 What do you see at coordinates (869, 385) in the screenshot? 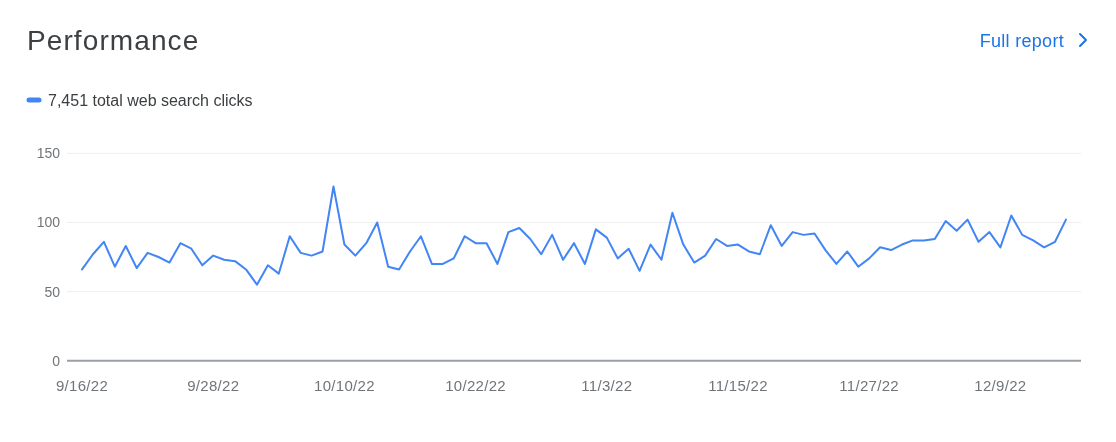
I see `x-tick-label: 11/27/22` at bounding box center [869, 385].